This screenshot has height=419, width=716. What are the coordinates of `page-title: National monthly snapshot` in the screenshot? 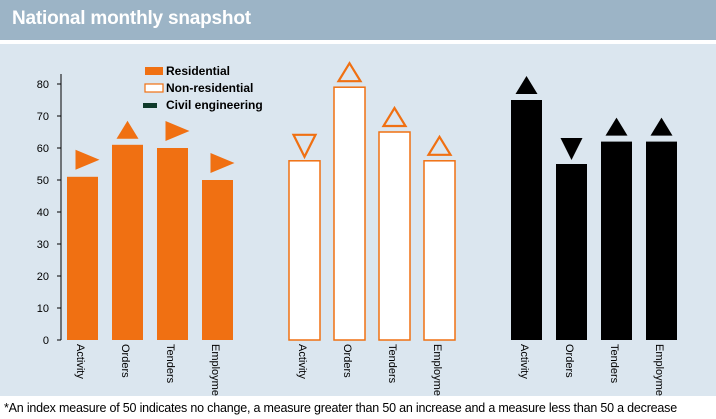 It's located at (131, 18).